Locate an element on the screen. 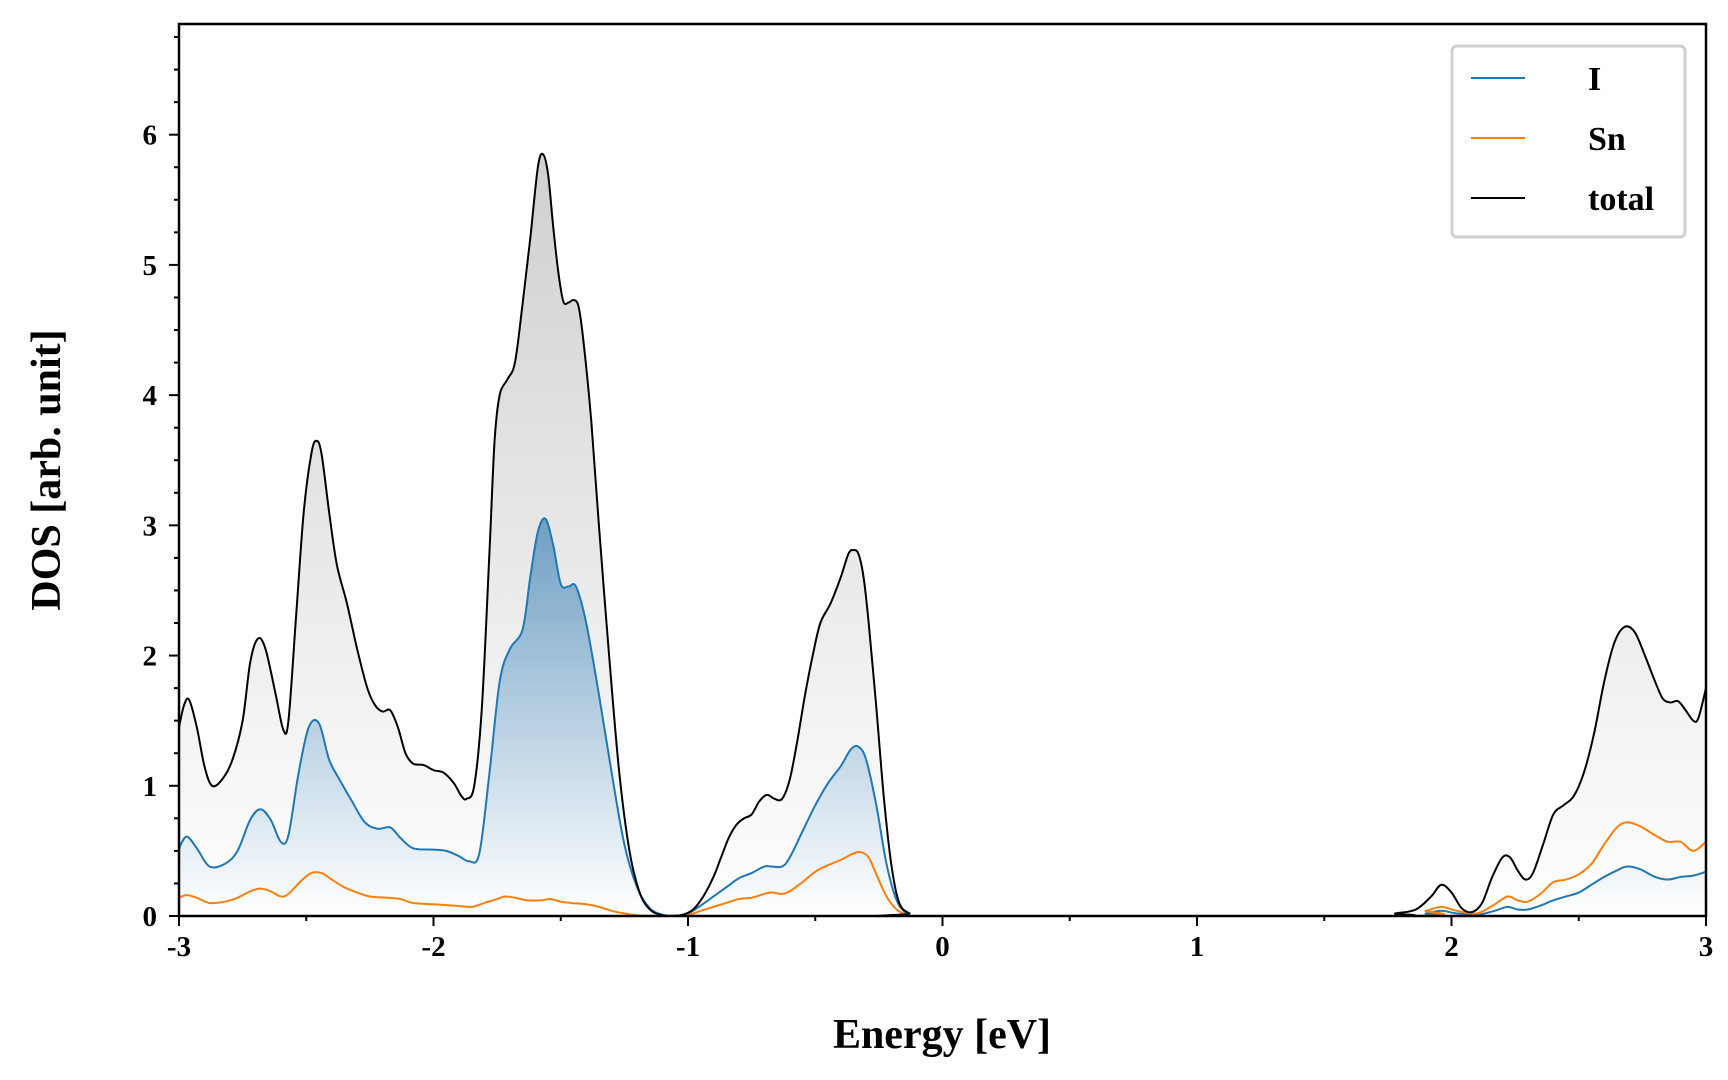 The width and height of the screenshot is (1728, 1080). y-tick-label: 3 is located at coordinates (150, 526).